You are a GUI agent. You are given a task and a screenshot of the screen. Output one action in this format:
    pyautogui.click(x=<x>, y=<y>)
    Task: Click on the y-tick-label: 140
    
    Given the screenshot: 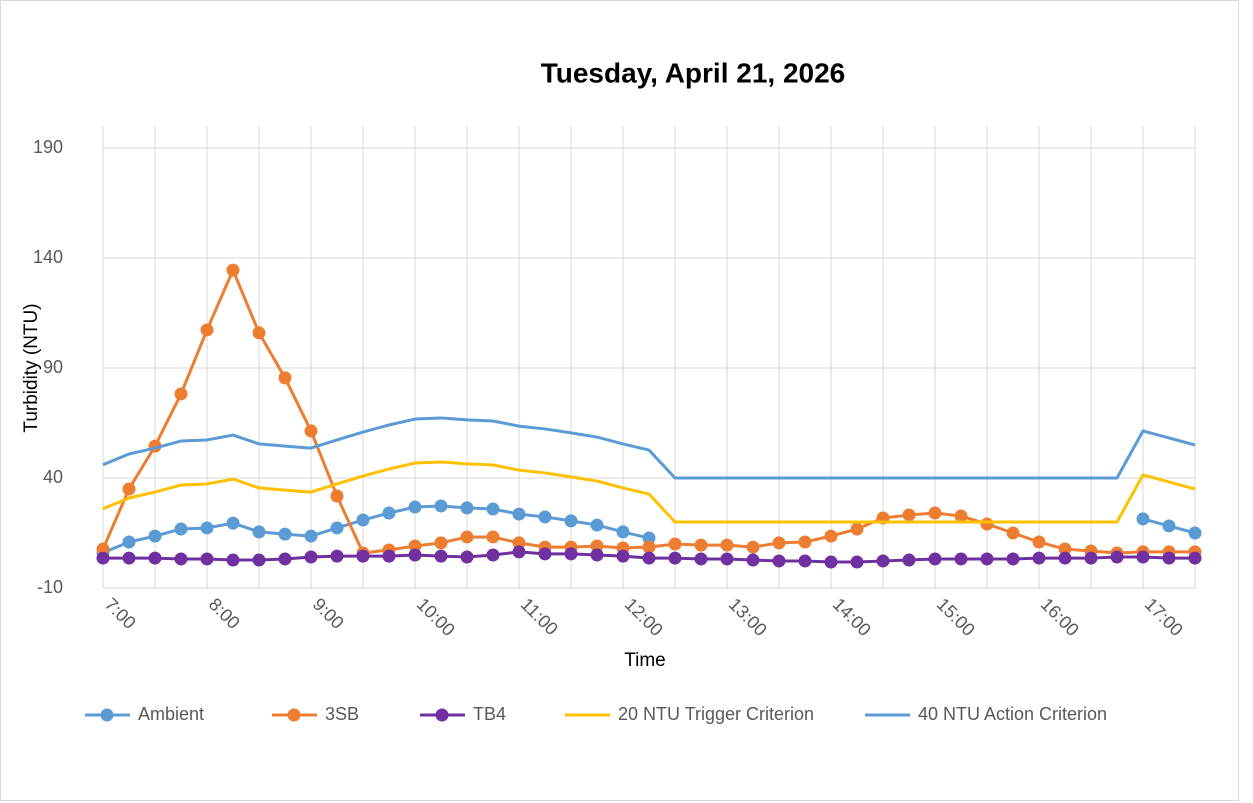 What is the action you would take?
    pyautogui.click(x=48, y=257)
    